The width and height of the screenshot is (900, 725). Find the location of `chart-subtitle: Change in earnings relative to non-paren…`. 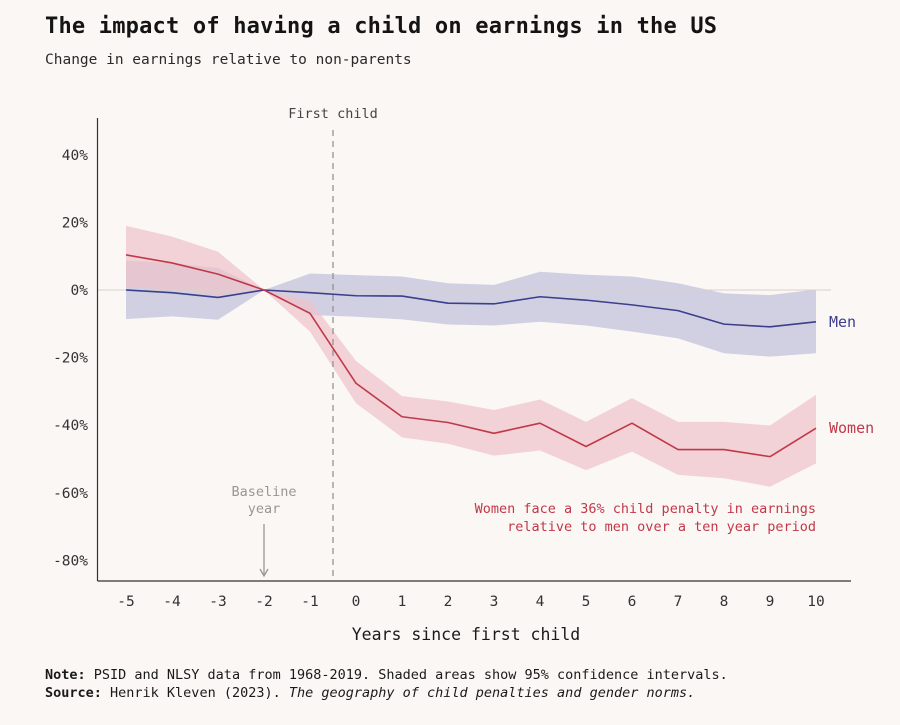

chart-subtitle: Change in earnings relative to non-paren… is located at coordinates (228, 60).